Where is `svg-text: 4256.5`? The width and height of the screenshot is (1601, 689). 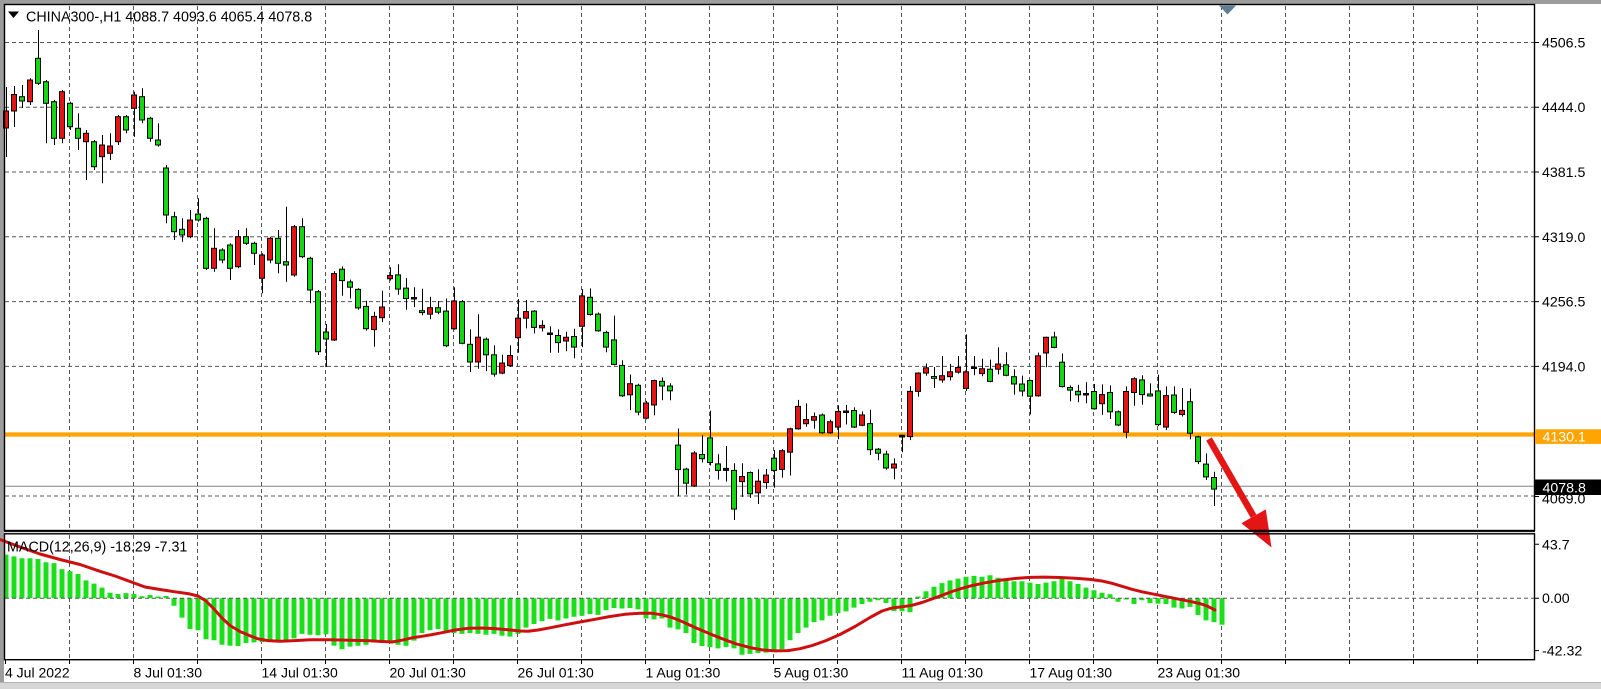 svg-text: 4256.5 is located at coordinates (1564, 303).